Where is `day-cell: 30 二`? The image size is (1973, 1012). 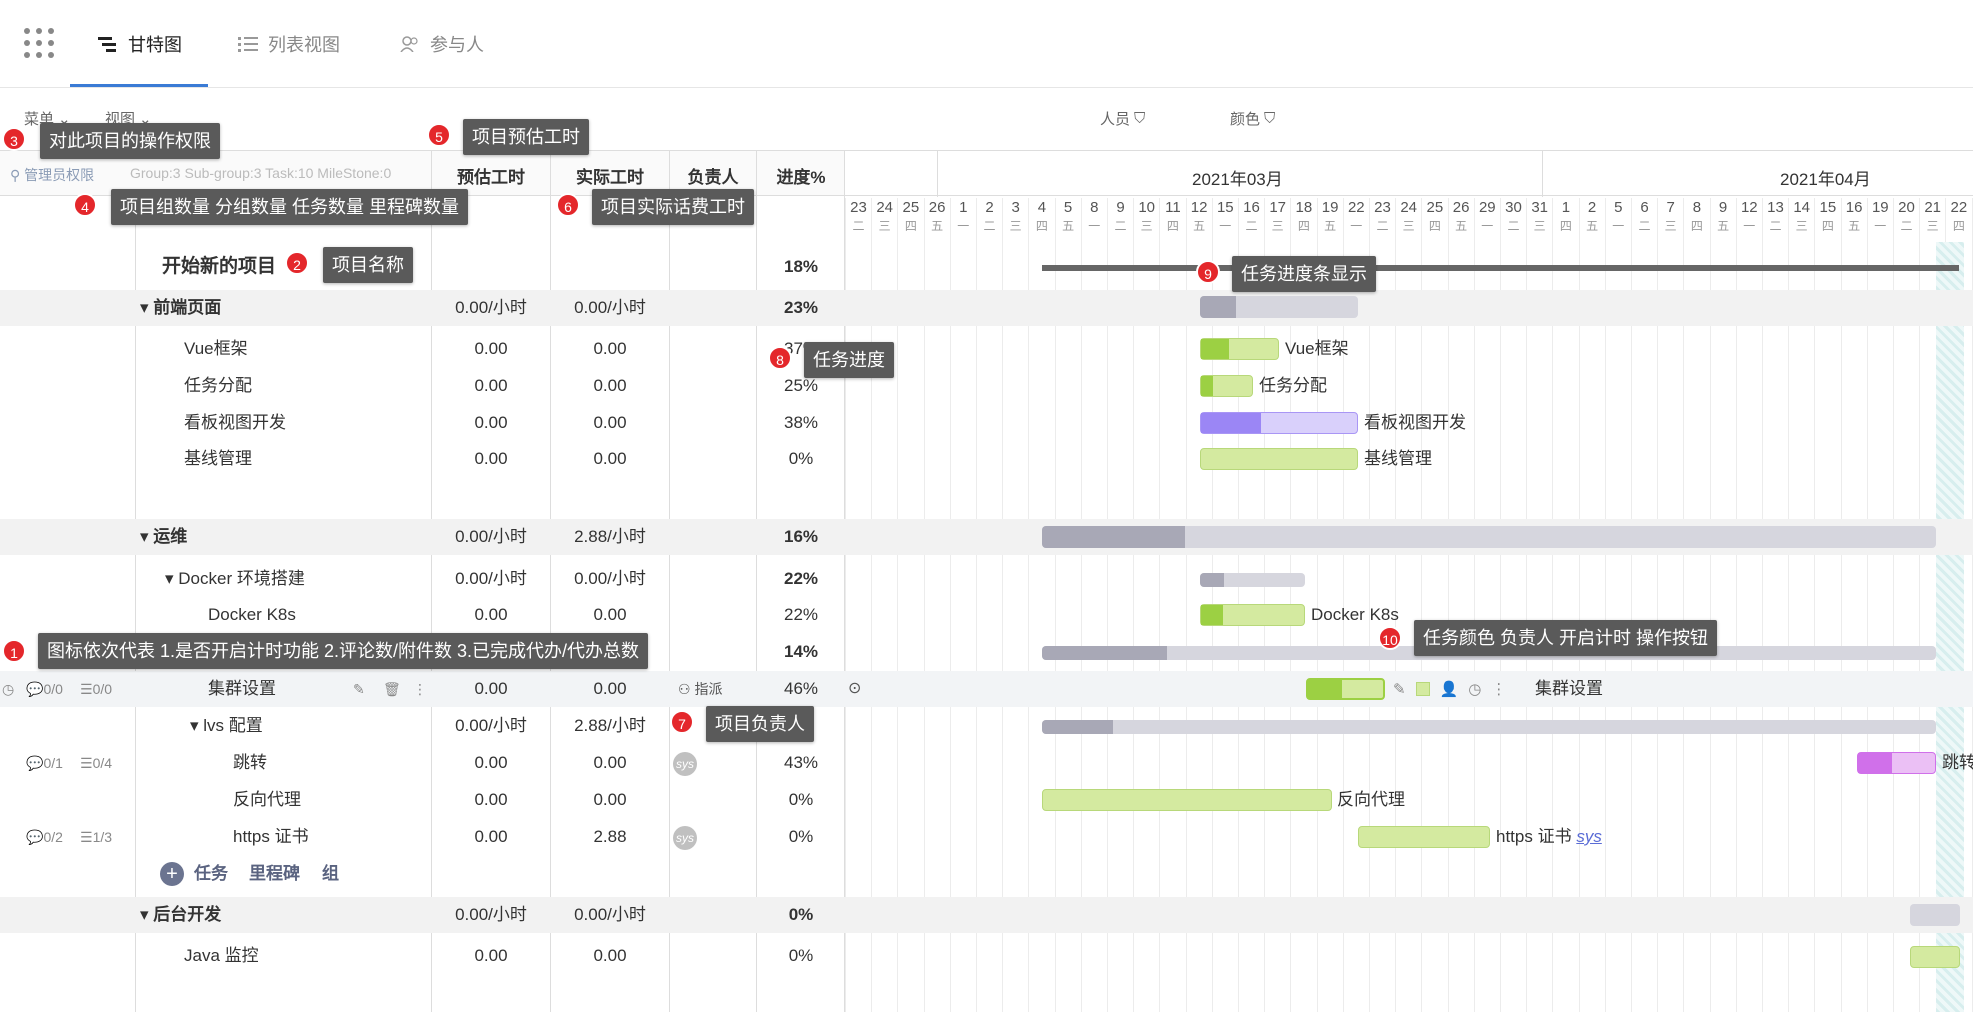 day-cell: 30 二 is located at coordinates (1513, 220).